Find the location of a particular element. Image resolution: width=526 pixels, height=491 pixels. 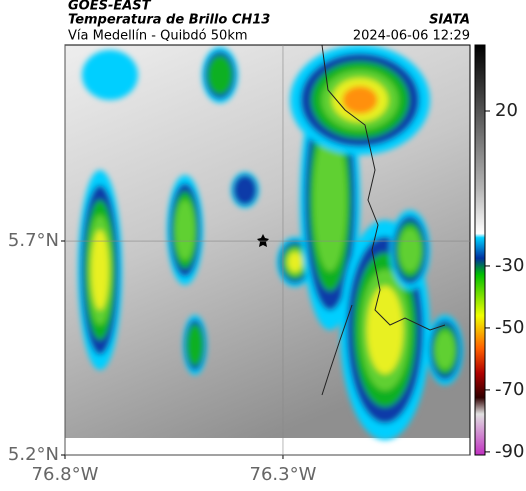

title: Temperatura de Brillo CH13 is located at coordinates (169, 20).